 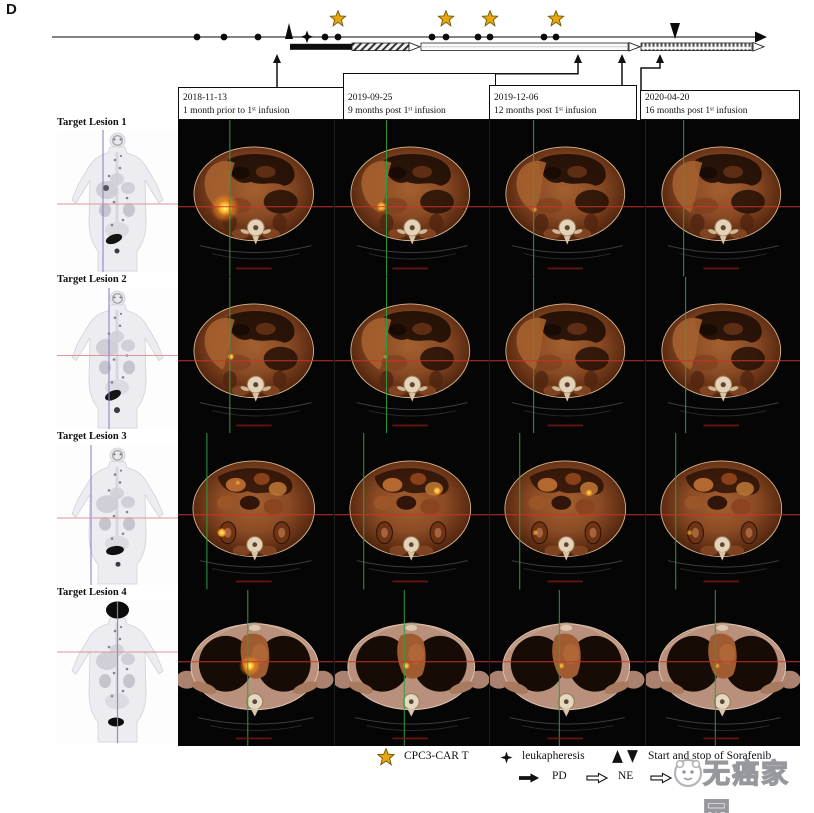 What do you see at coordinates (710, 756) in the screenshot?
I see `legend-sorafenib-label: Start and stop of Sorafenib` at bounding box center [710, 756].